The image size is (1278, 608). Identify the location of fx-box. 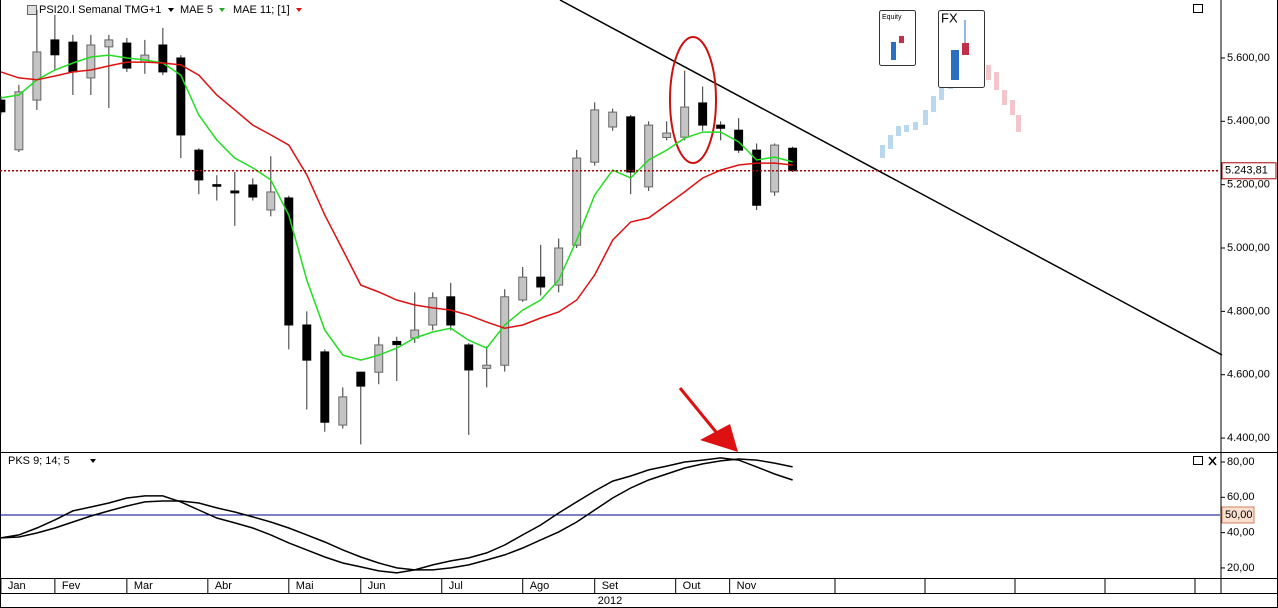
(961, 49).